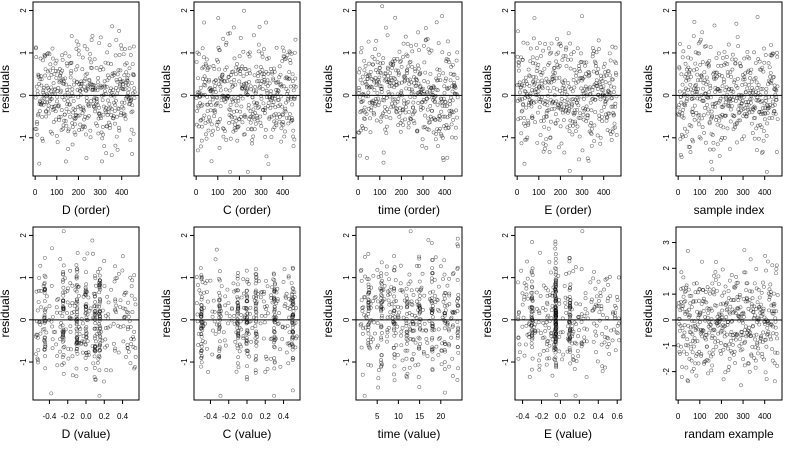  Describe the element at coordinates (86, 416) in the screenshot. I see `x-tick-label: 0.0` at that location.